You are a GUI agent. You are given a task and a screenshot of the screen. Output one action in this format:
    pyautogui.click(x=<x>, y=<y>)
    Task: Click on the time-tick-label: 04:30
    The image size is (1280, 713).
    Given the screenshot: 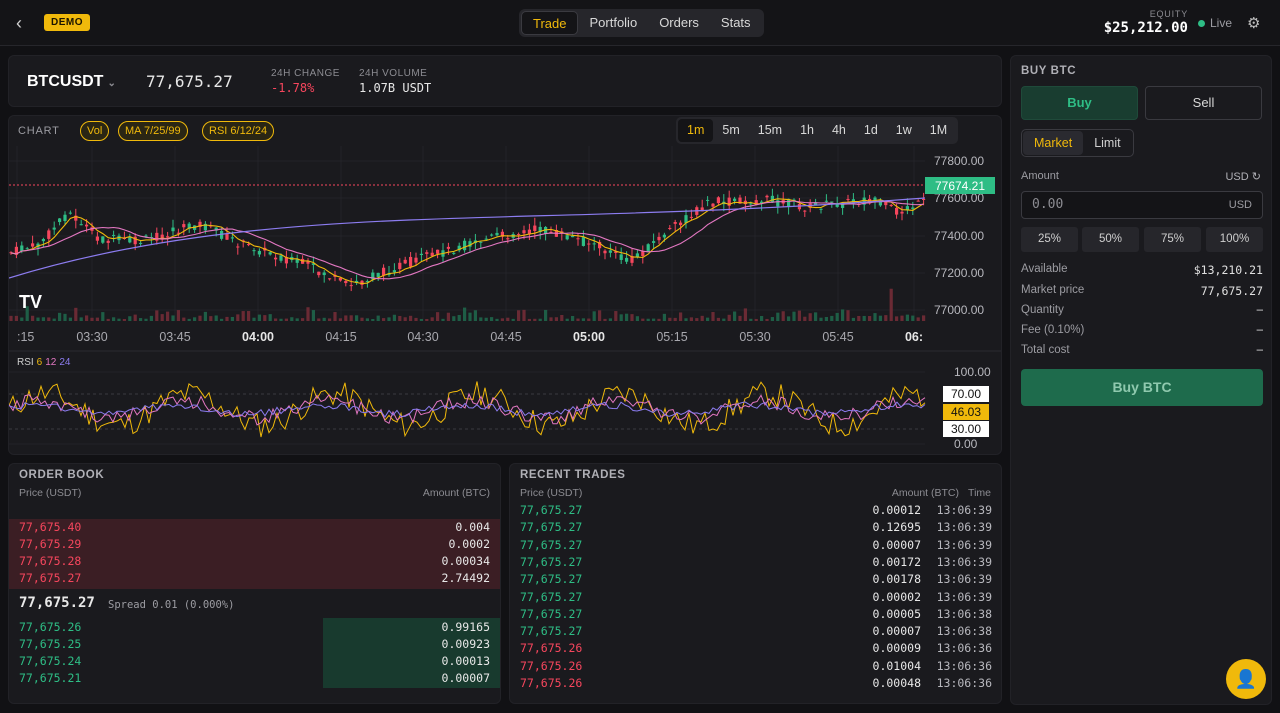 What is the action you would take?
    pyautogui.click(x=422, y=337)
    